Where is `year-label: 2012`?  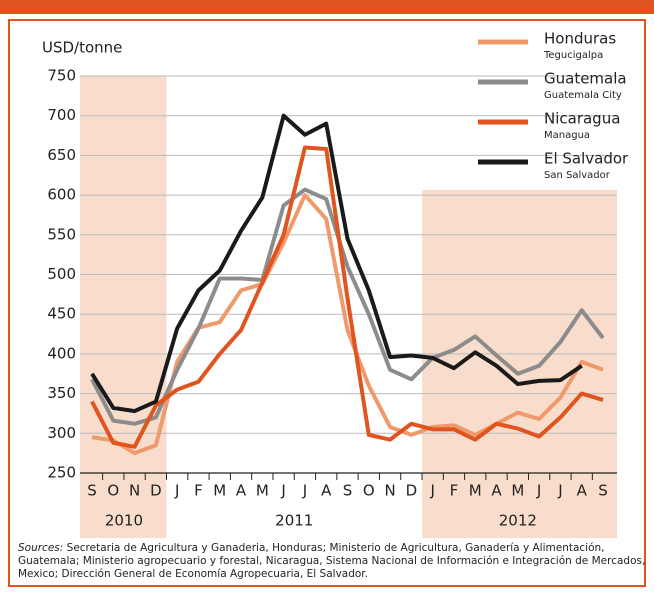
year-label: 2012 is located at coordinates (518, 521).